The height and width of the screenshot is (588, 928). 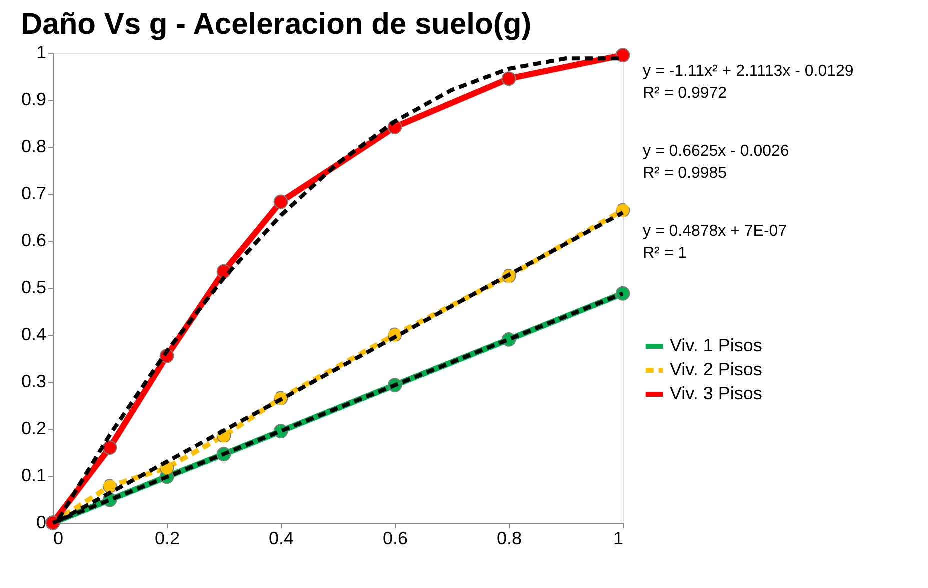 What do you see at coordinates (716, 370) in the screenshot?
I see `legend-label: Viv. 2 Pisos` at bounding box center [716, 370].